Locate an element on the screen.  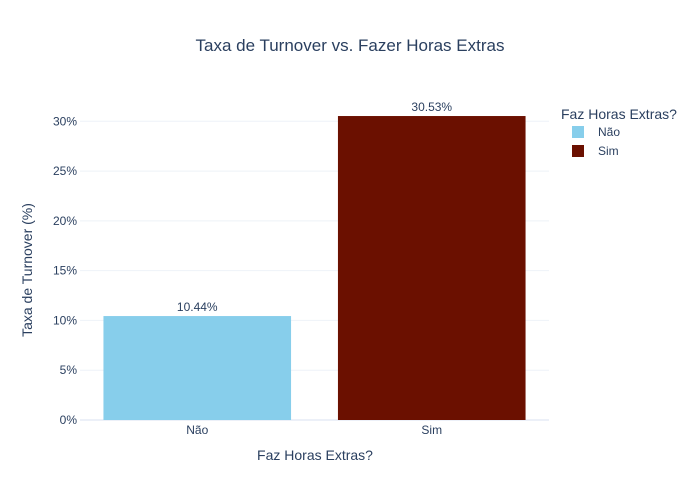
y-tick-label: 10% is located at coordinates (65, 320).